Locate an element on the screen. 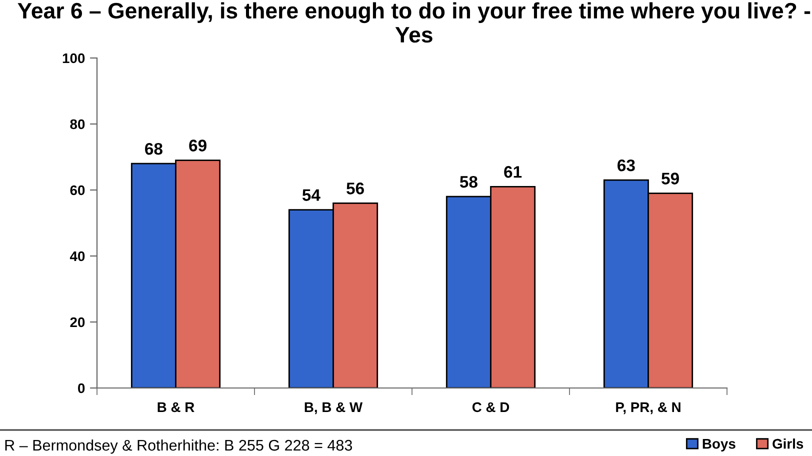  legend-label: Boys is located at coordinates (719, 445).